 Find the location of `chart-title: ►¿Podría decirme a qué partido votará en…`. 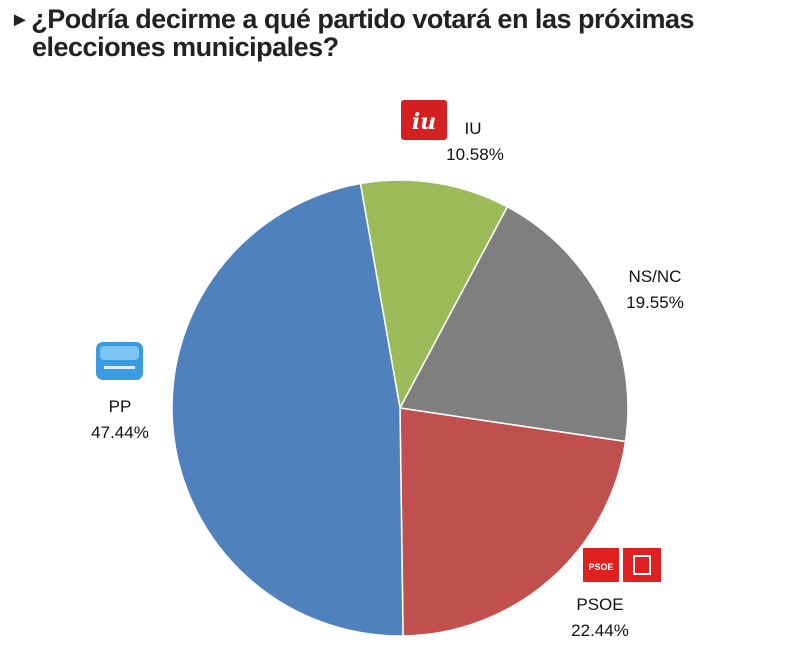

chart-title: ►¿Podría decirme a qué partido votará en… is located at coordinates (390, 33).